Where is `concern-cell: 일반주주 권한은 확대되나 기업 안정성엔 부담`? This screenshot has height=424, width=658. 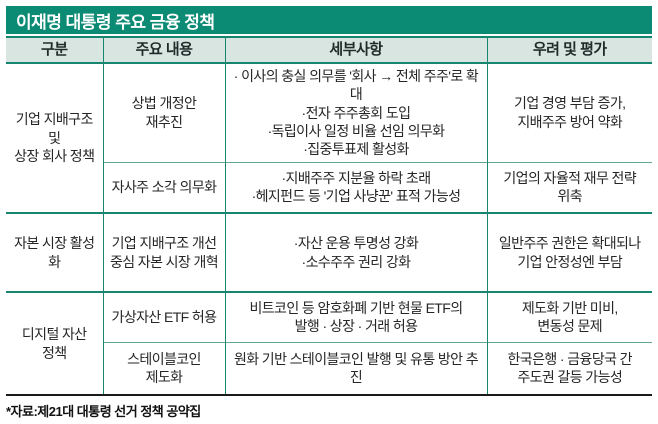 concern-cell: 일반주주 권한은 확대되나 기업 안정성엔 부담 is located at coordinates (569, 252).